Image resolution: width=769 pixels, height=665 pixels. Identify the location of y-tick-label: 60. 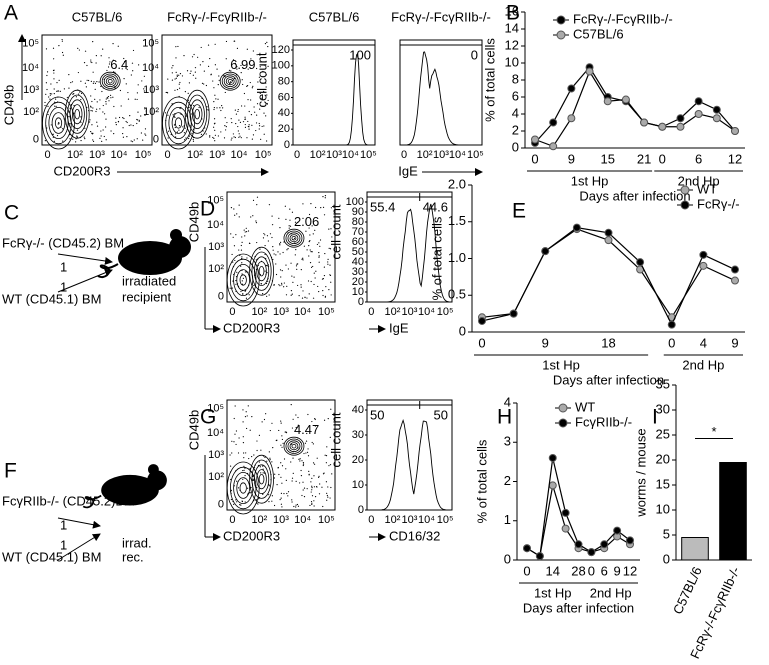
(358, 242).